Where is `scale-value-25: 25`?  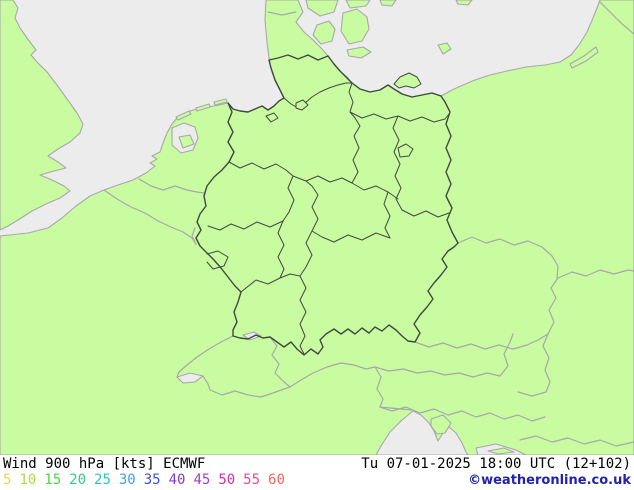
scale-value-25: 25 is located at coordinates (102, 480).